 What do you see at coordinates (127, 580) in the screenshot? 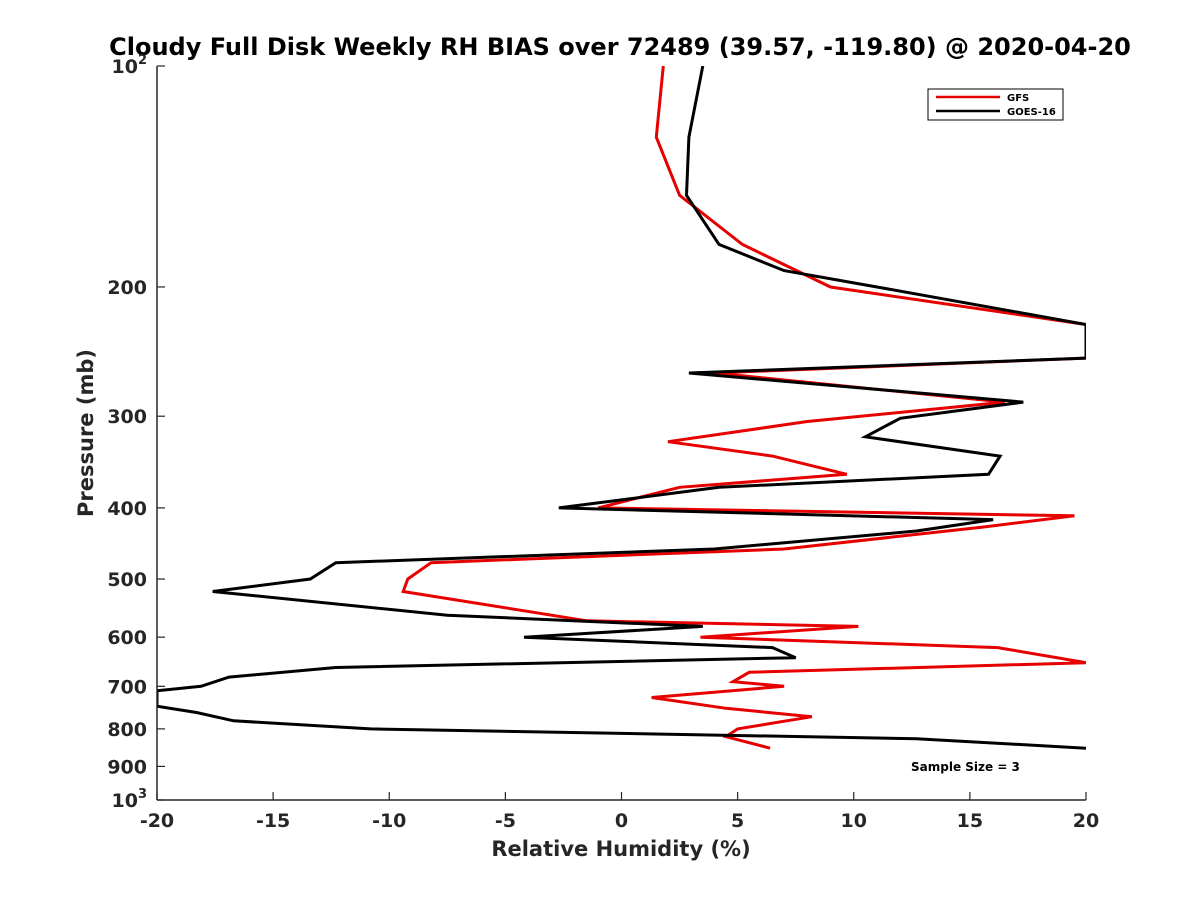
I see `y-tick-label: 500` at bounding box center [127, 580].